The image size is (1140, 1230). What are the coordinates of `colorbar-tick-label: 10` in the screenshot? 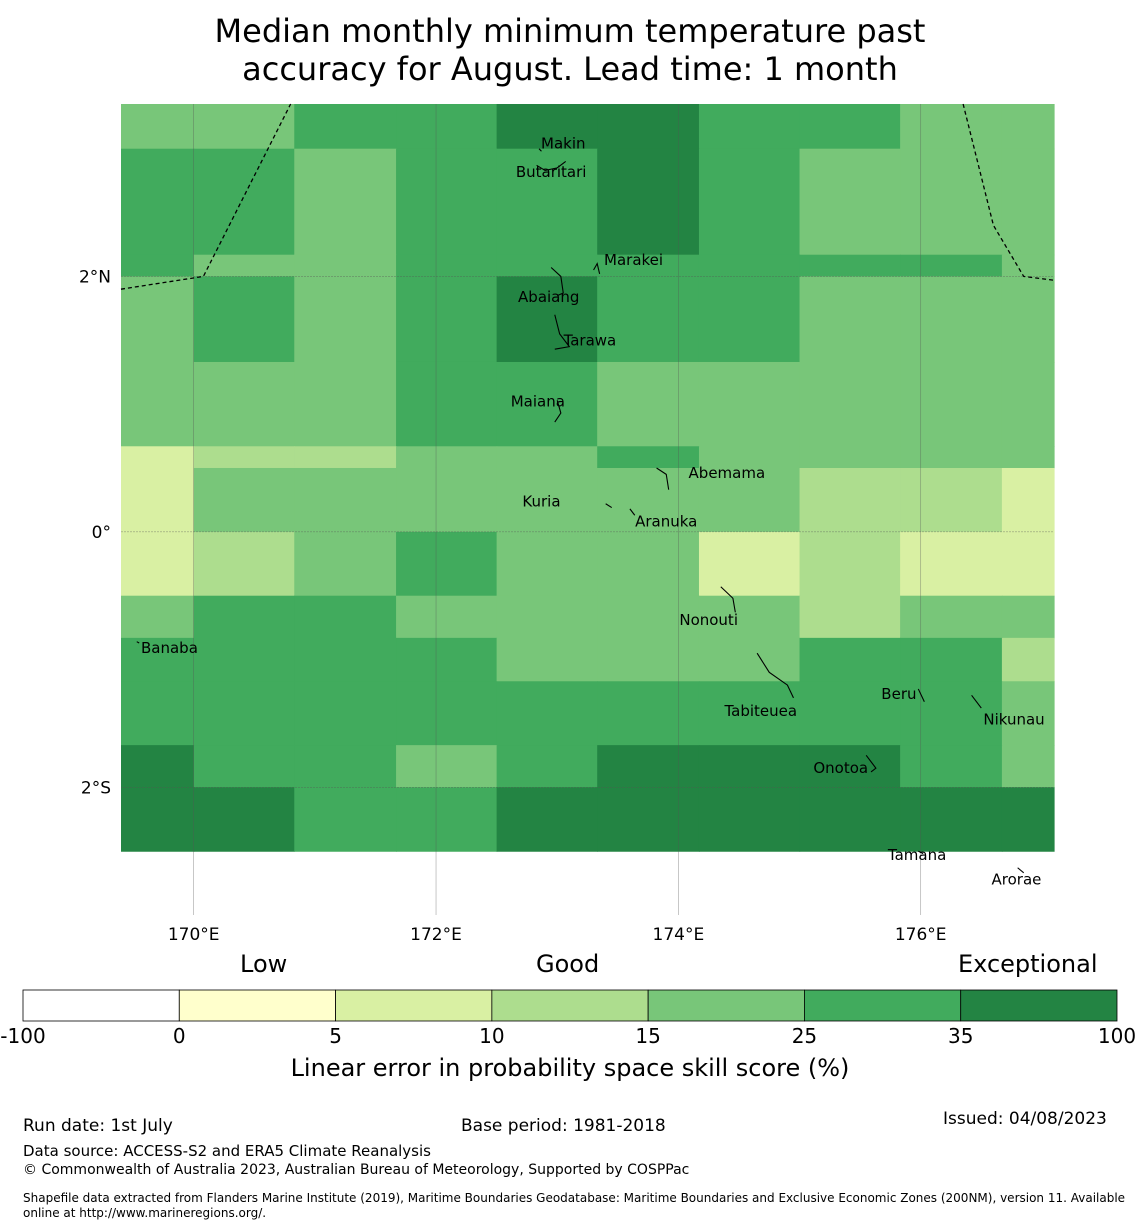 It's located at (492, 1036).